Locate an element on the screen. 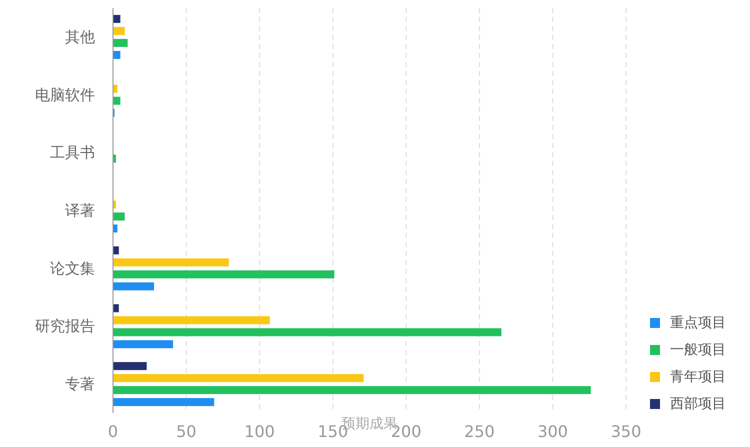 The width and height of the screenshot is (750, 447). x-tick-label: 250 is located at coordinates (479, 431).